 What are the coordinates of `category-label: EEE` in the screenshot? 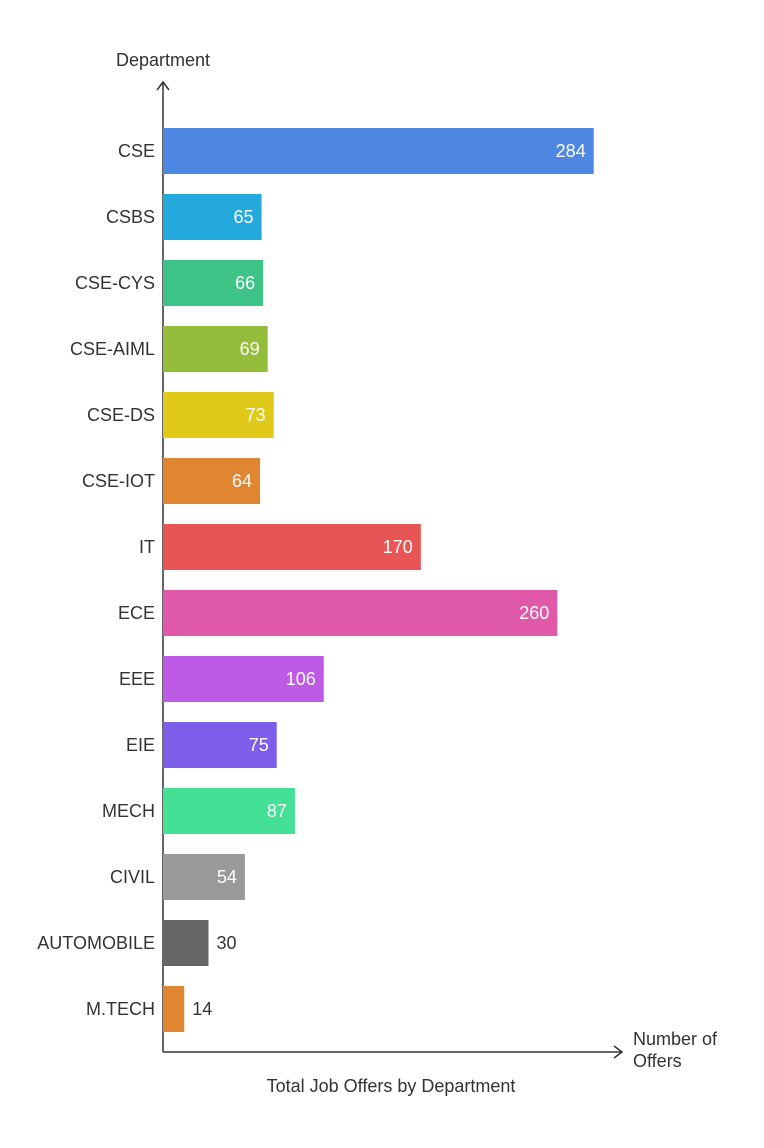 It's located at (137, 679).